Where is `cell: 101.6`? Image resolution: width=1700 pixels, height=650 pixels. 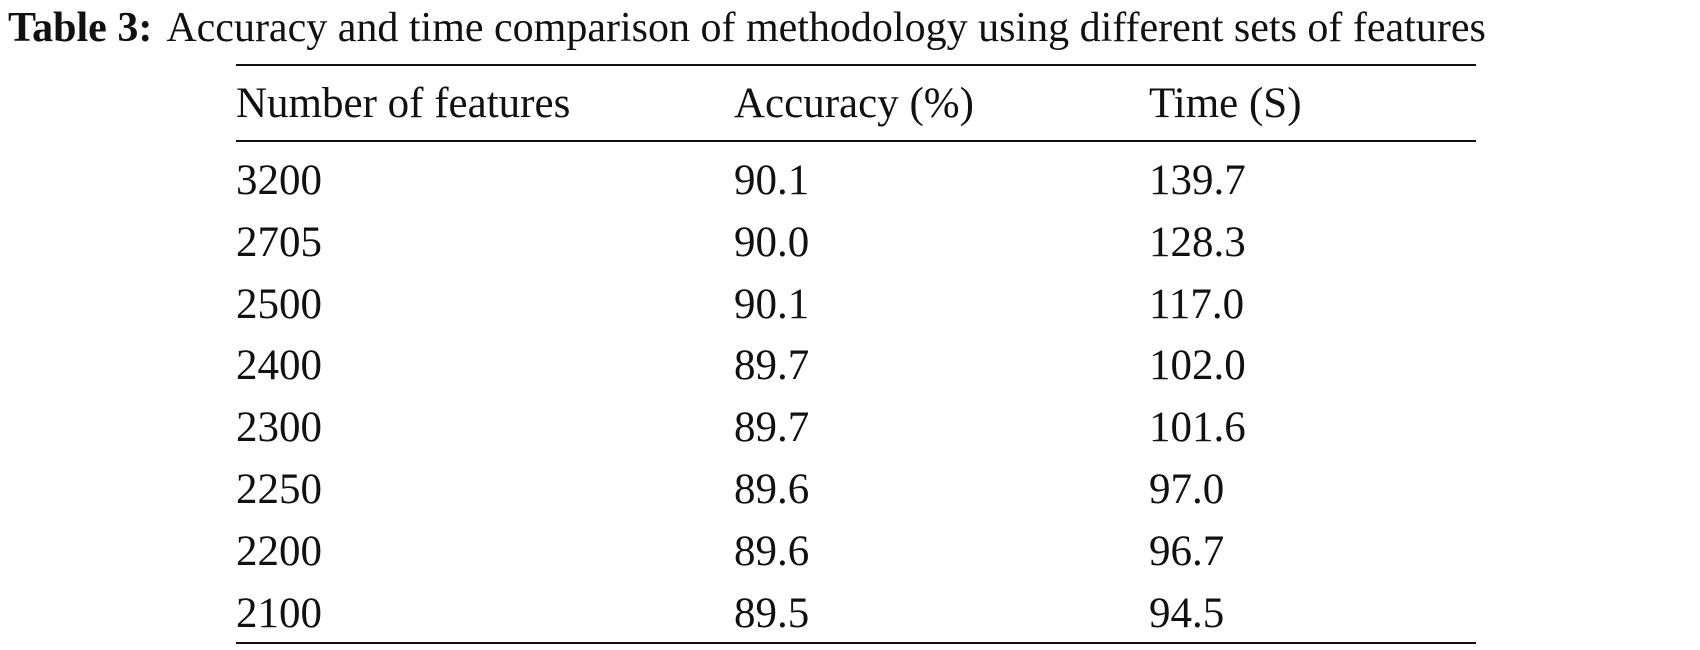 cell: 101.6 is located at coordinates (1197, 428).